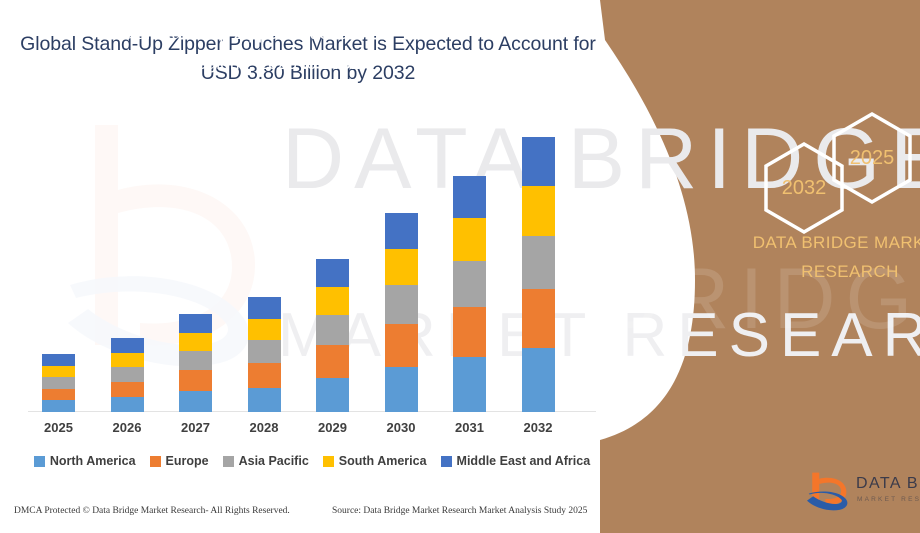  I want to click on legend-item-1: Europe, so click(179, 461).